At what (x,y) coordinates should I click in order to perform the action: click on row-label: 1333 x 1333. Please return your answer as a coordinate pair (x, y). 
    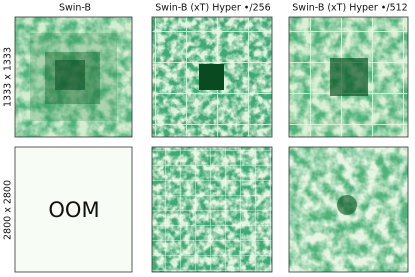
    Looking at the image, I should click on (8, 77).